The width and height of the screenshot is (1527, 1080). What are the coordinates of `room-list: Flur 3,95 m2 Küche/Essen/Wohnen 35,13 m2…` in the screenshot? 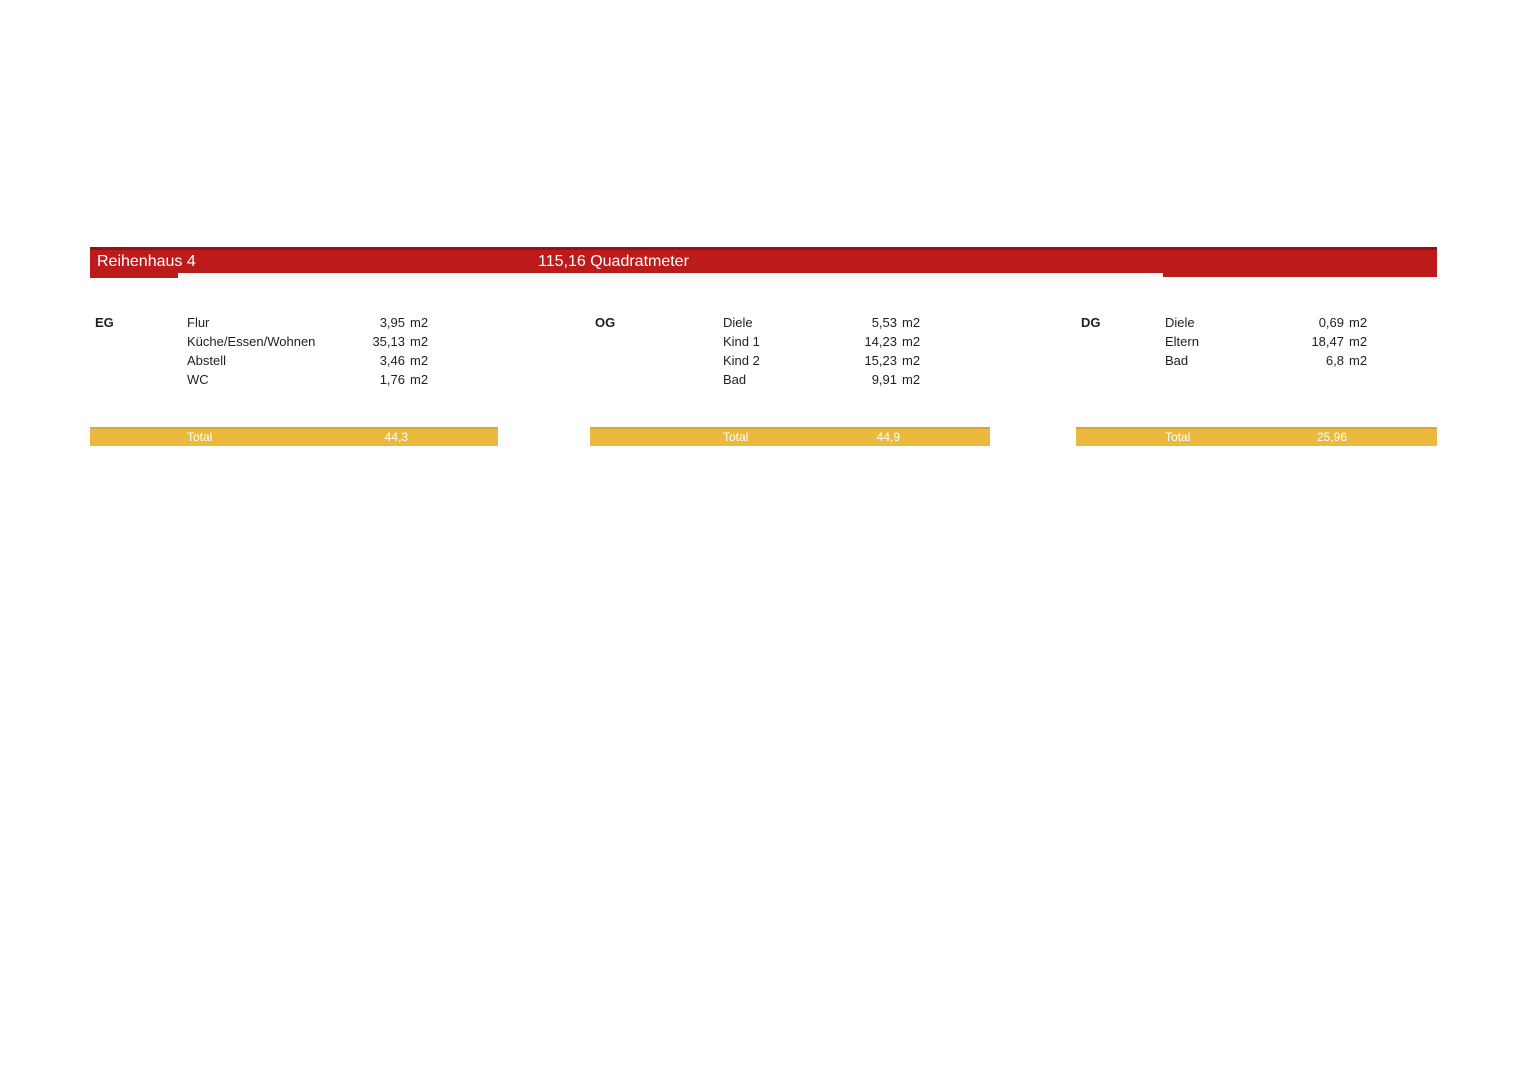 It's located at (294, 351).